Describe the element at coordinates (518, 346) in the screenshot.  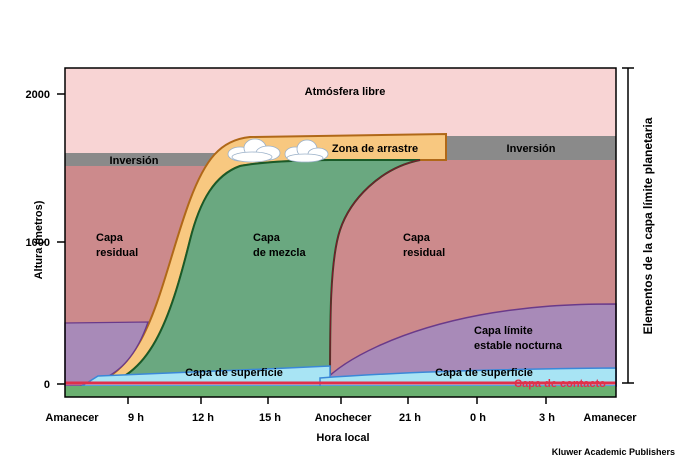
I see `stable-layer-label-2: estable nocturna` at that location.